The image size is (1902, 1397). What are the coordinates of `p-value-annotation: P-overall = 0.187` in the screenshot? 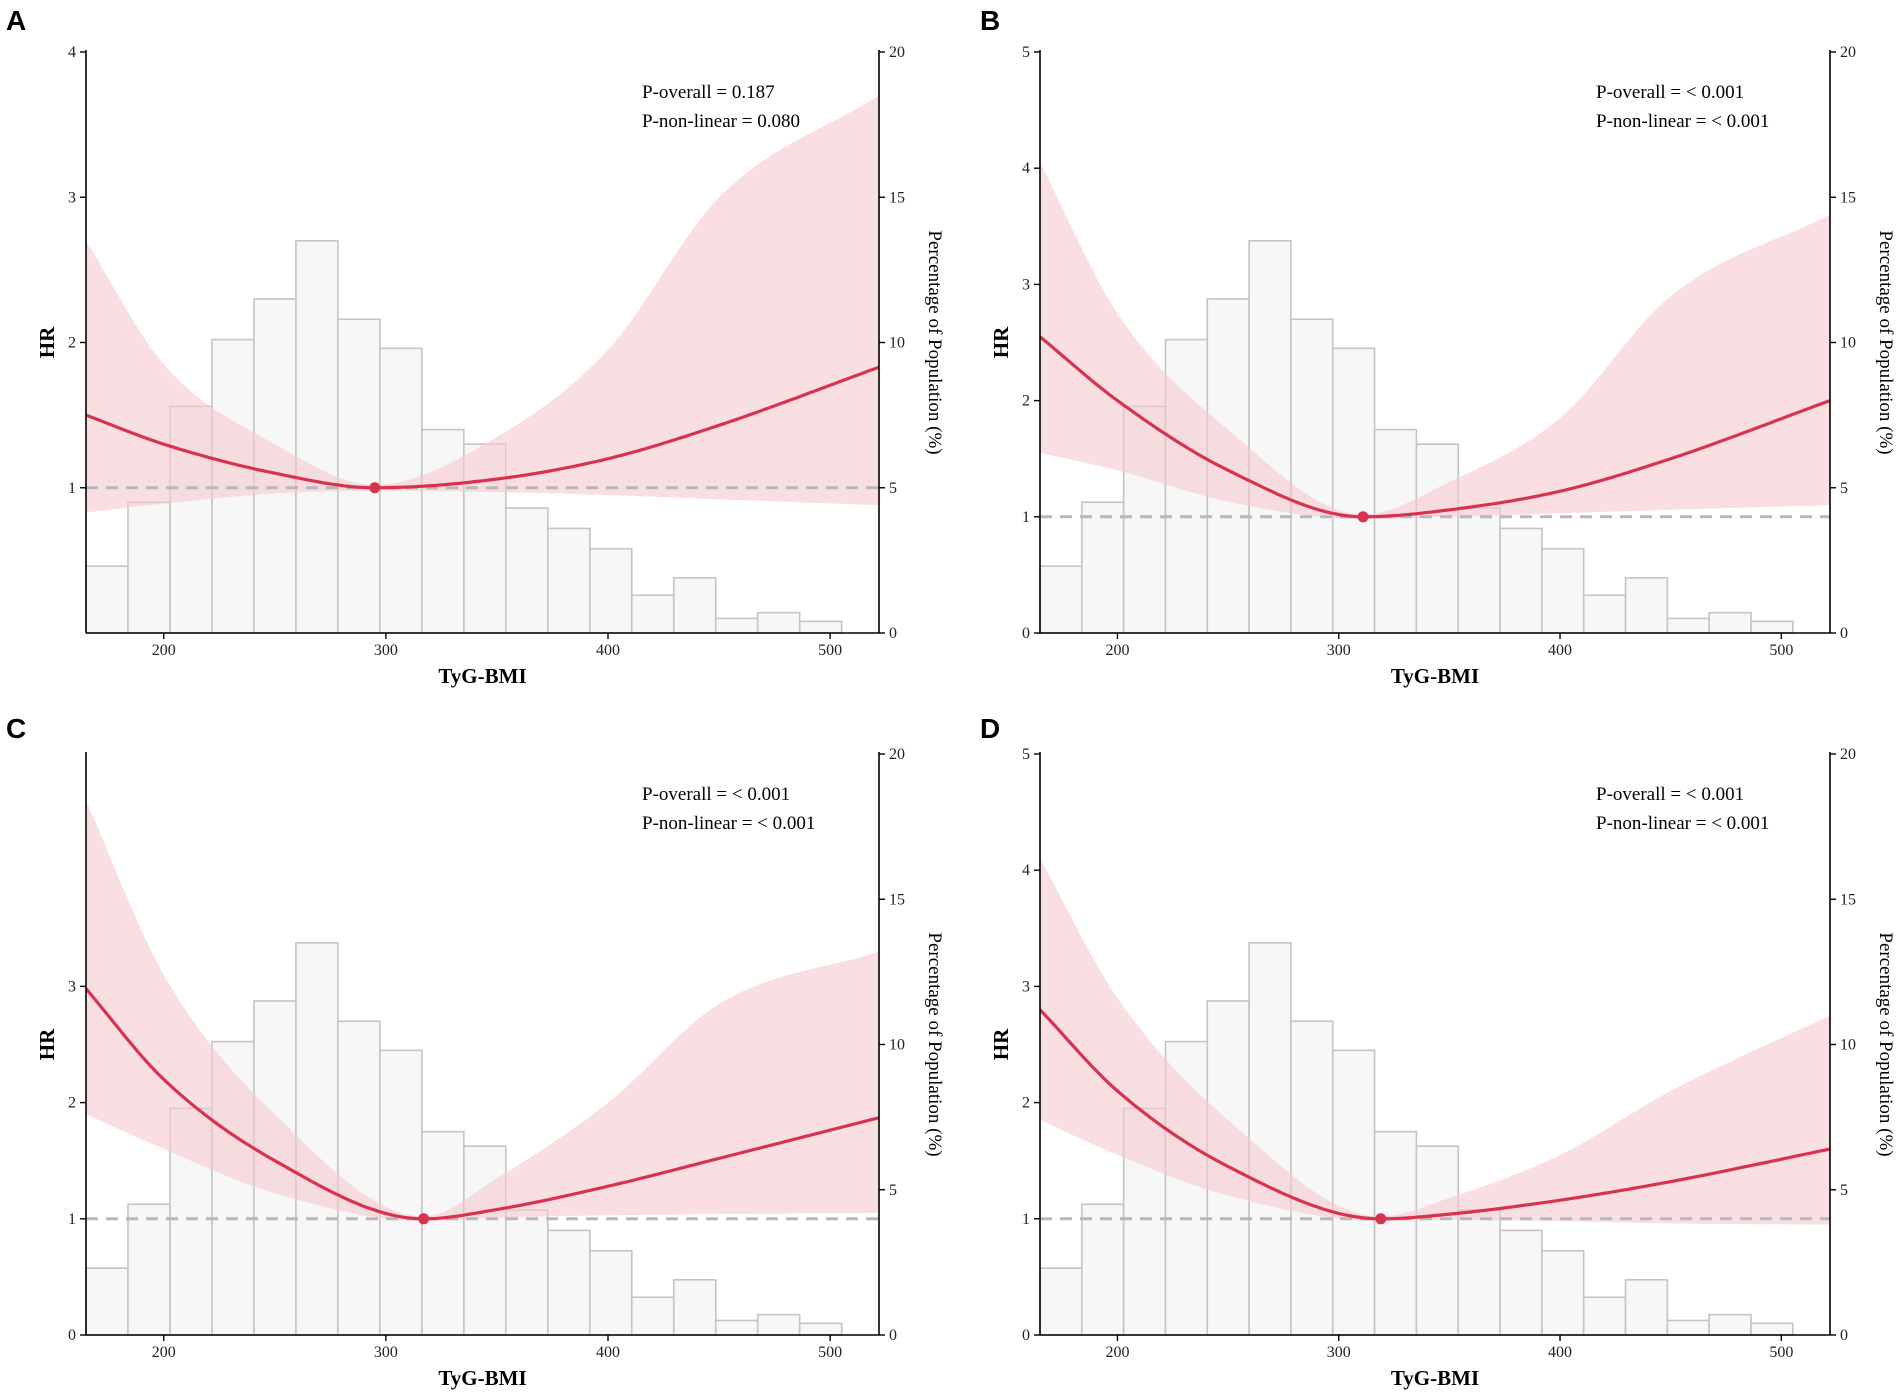 It's located at (708, 92).